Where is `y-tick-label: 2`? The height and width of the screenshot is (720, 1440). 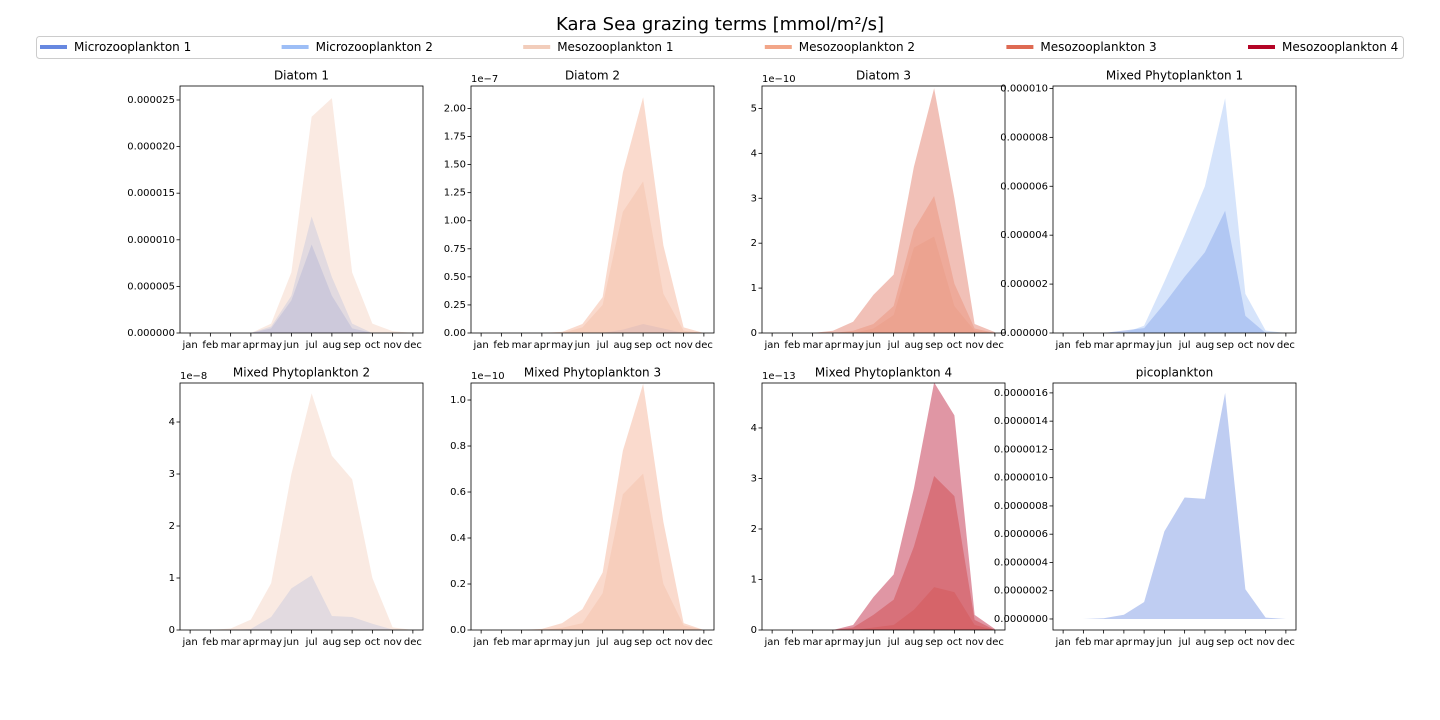 y-tick-label: 2 is located at coordinates (754, 243).